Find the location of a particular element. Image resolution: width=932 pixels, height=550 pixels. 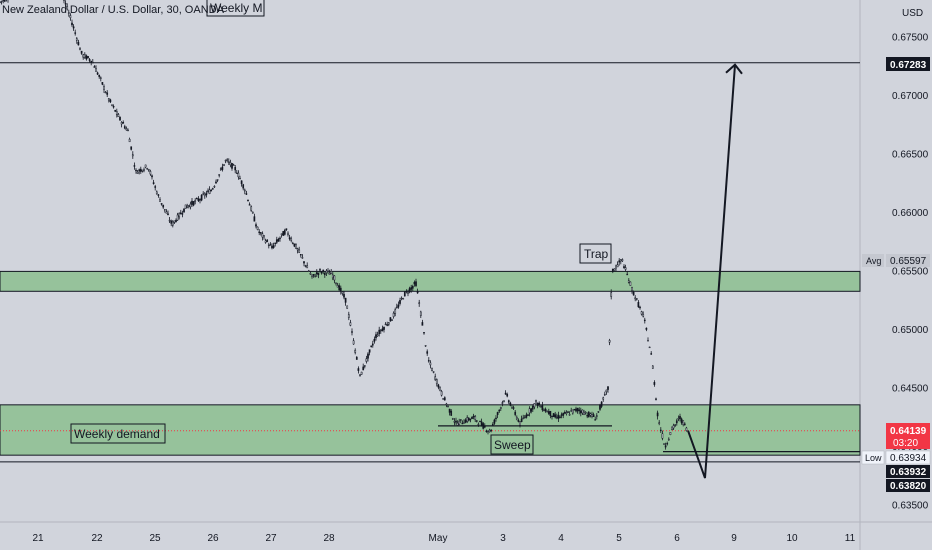

trap-label: Trap is located at coordinates (595, 253).